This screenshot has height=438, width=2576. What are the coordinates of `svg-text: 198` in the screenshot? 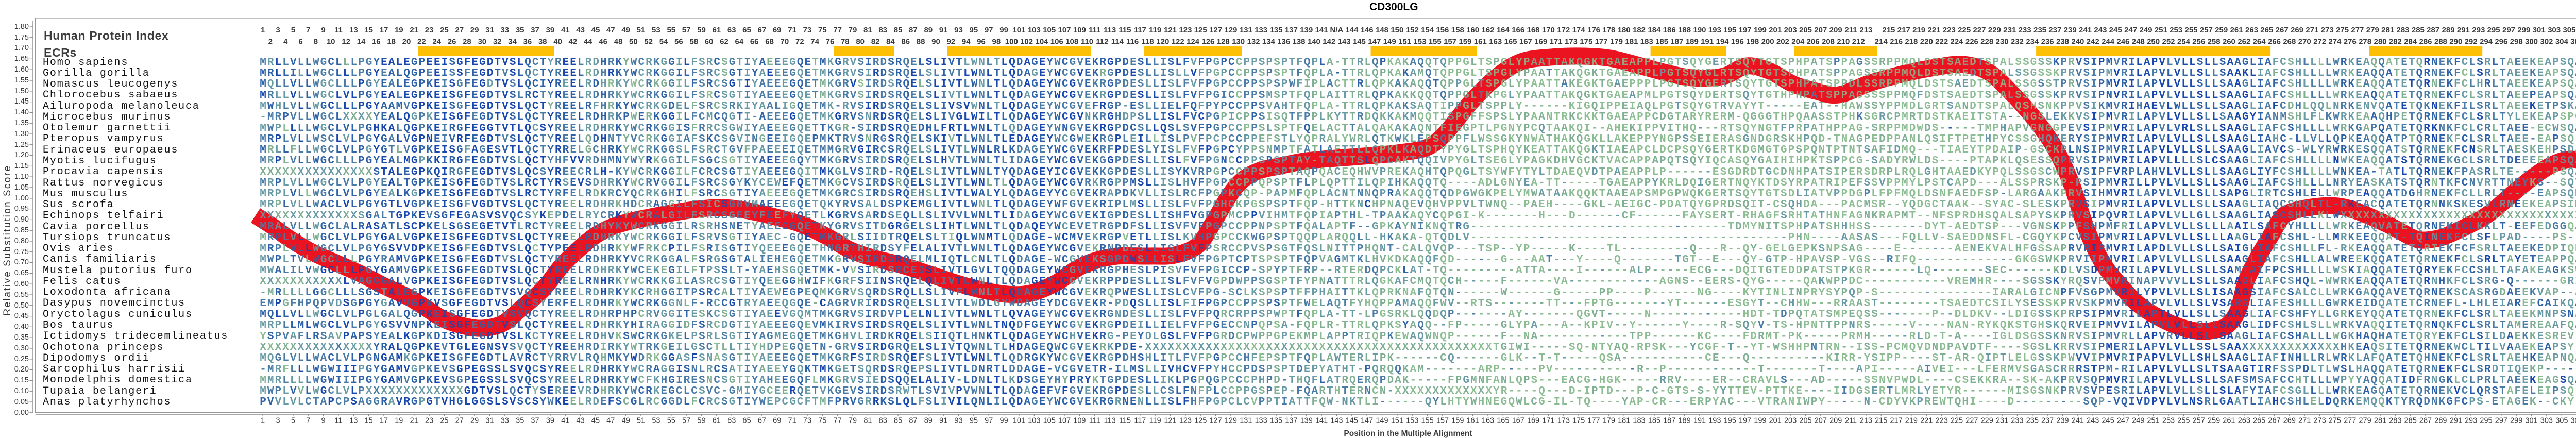 It's located at (1752, 42).